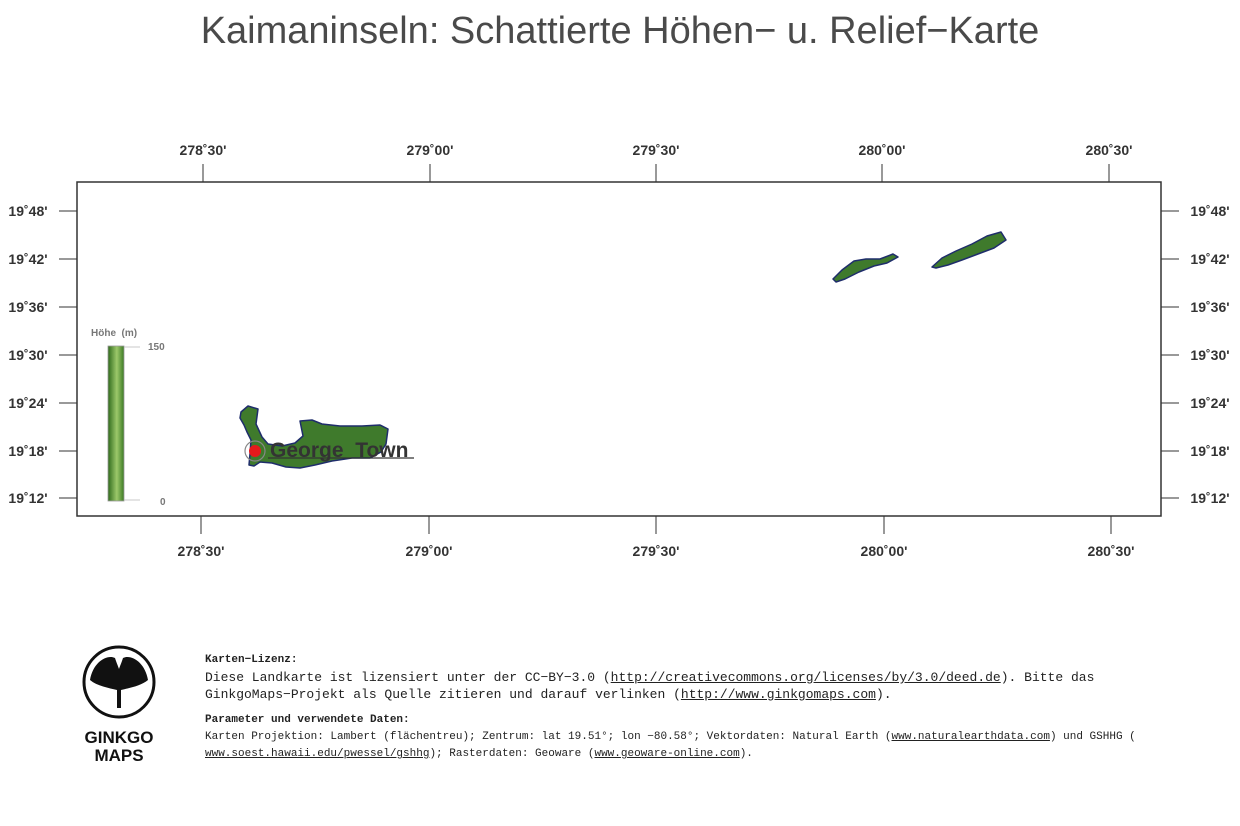 The height and width of the screenshot is (826, 1240). I want to click on lon-labels-top: 278˚30' 279˚00' 279˚30' 280˚00' 280˚30', so click(656, 150).